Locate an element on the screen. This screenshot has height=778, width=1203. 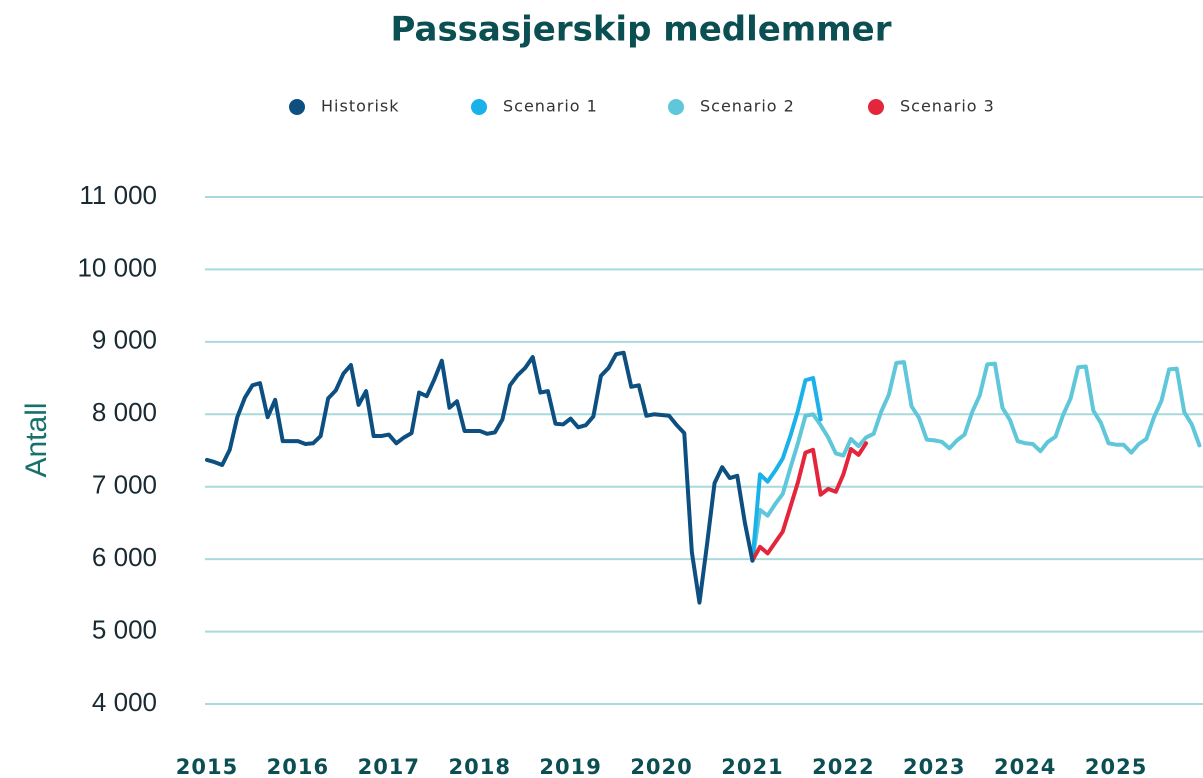
y-tick-label: 8 000 is located at coordinates (124, 412).